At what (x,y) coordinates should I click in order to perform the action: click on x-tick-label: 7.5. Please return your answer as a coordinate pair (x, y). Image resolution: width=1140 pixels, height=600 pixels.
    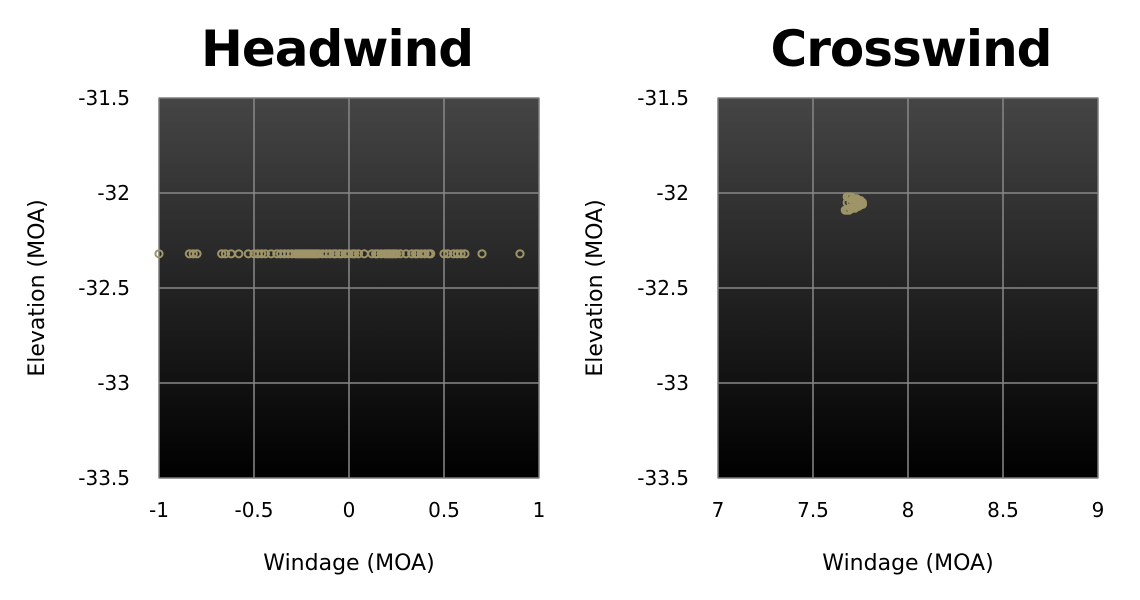
    Looking at the image, I should click on (813, 510).